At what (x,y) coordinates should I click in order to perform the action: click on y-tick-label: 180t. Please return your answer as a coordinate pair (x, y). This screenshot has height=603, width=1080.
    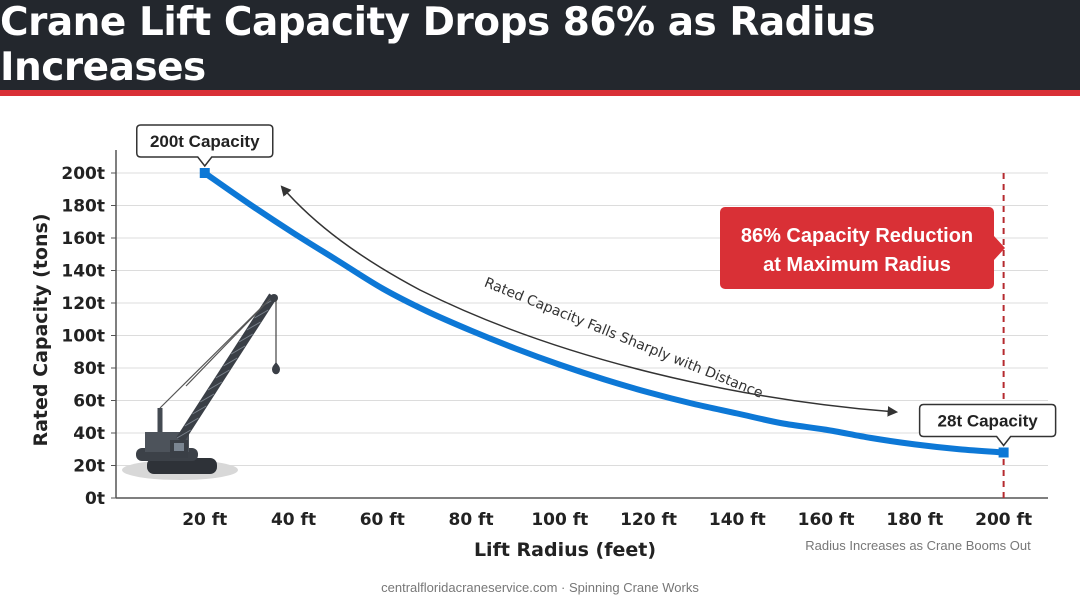
    Looking at the image, I should click on (83, 207).